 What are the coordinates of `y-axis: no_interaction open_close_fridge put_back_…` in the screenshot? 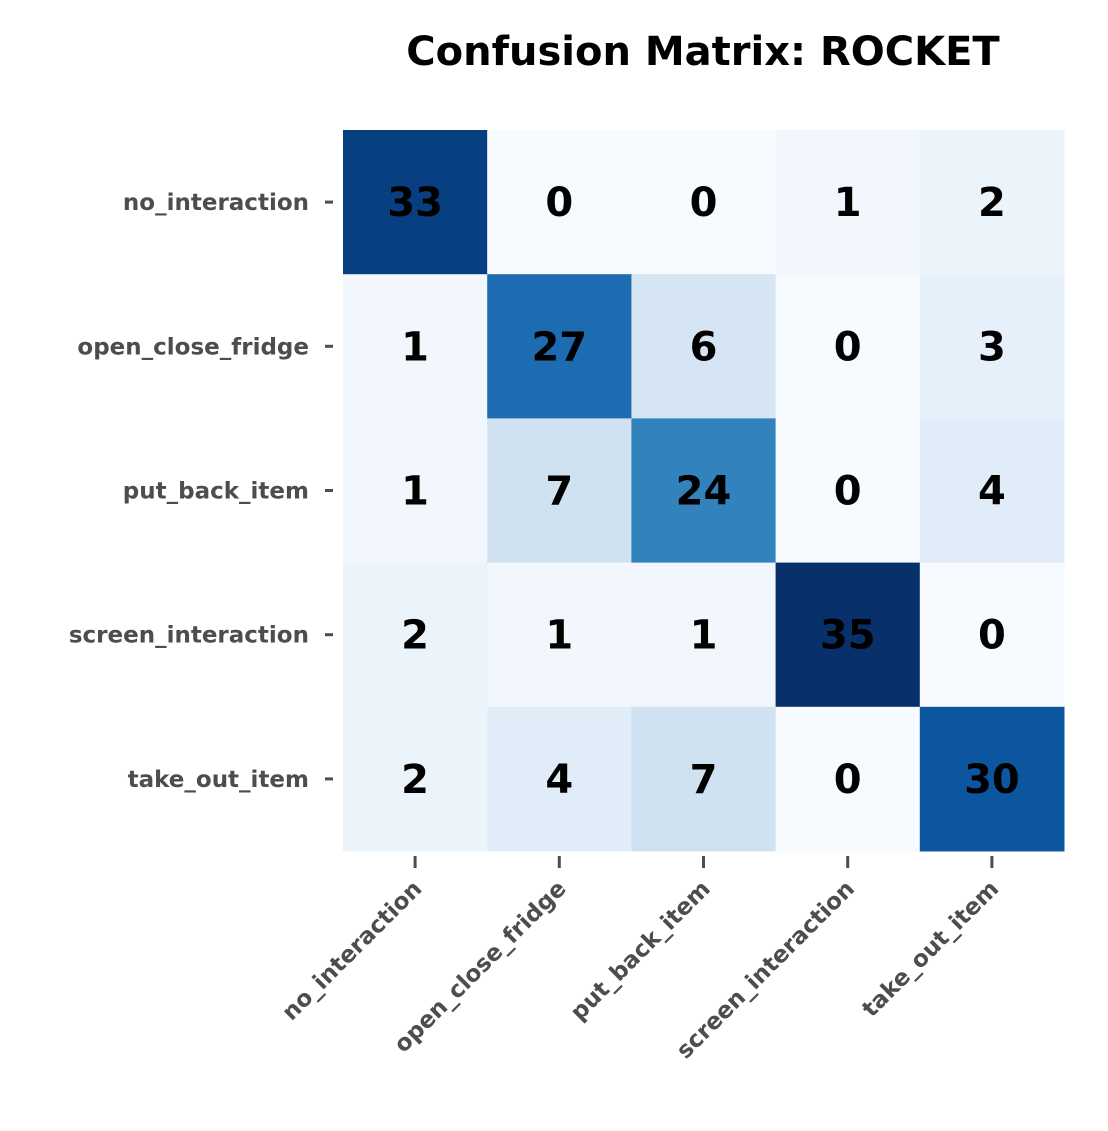 It's located at (201, 491).